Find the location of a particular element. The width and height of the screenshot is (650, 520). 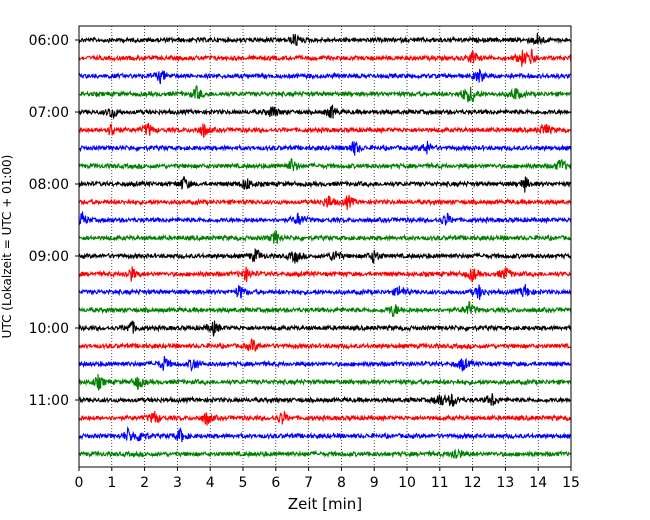

x-tick-label: 7 is located at coordinates (308, 483).